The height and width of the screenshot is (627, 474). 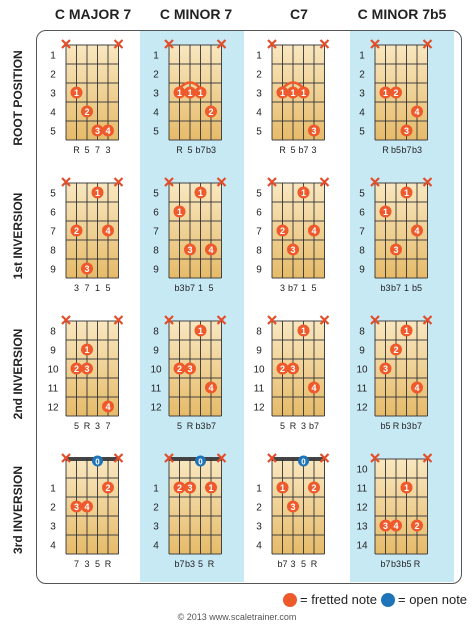 What do you see at coordinates (362, 351) in the screenshot?
I see `c-minor-7b5-2nd-inversion-fret-number: 9` at bounding box center [362, 351].